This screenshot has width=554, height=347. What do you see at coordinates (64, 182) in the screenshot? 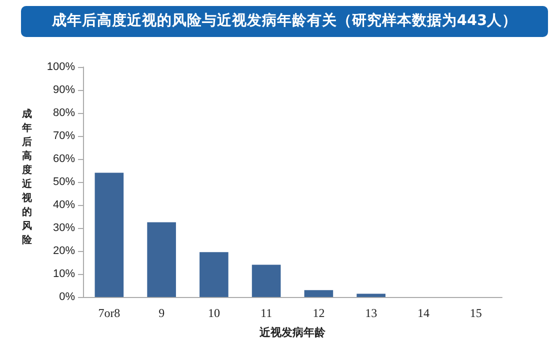
I see `y-tick-label: 50%` at bounding box center [64, 182].